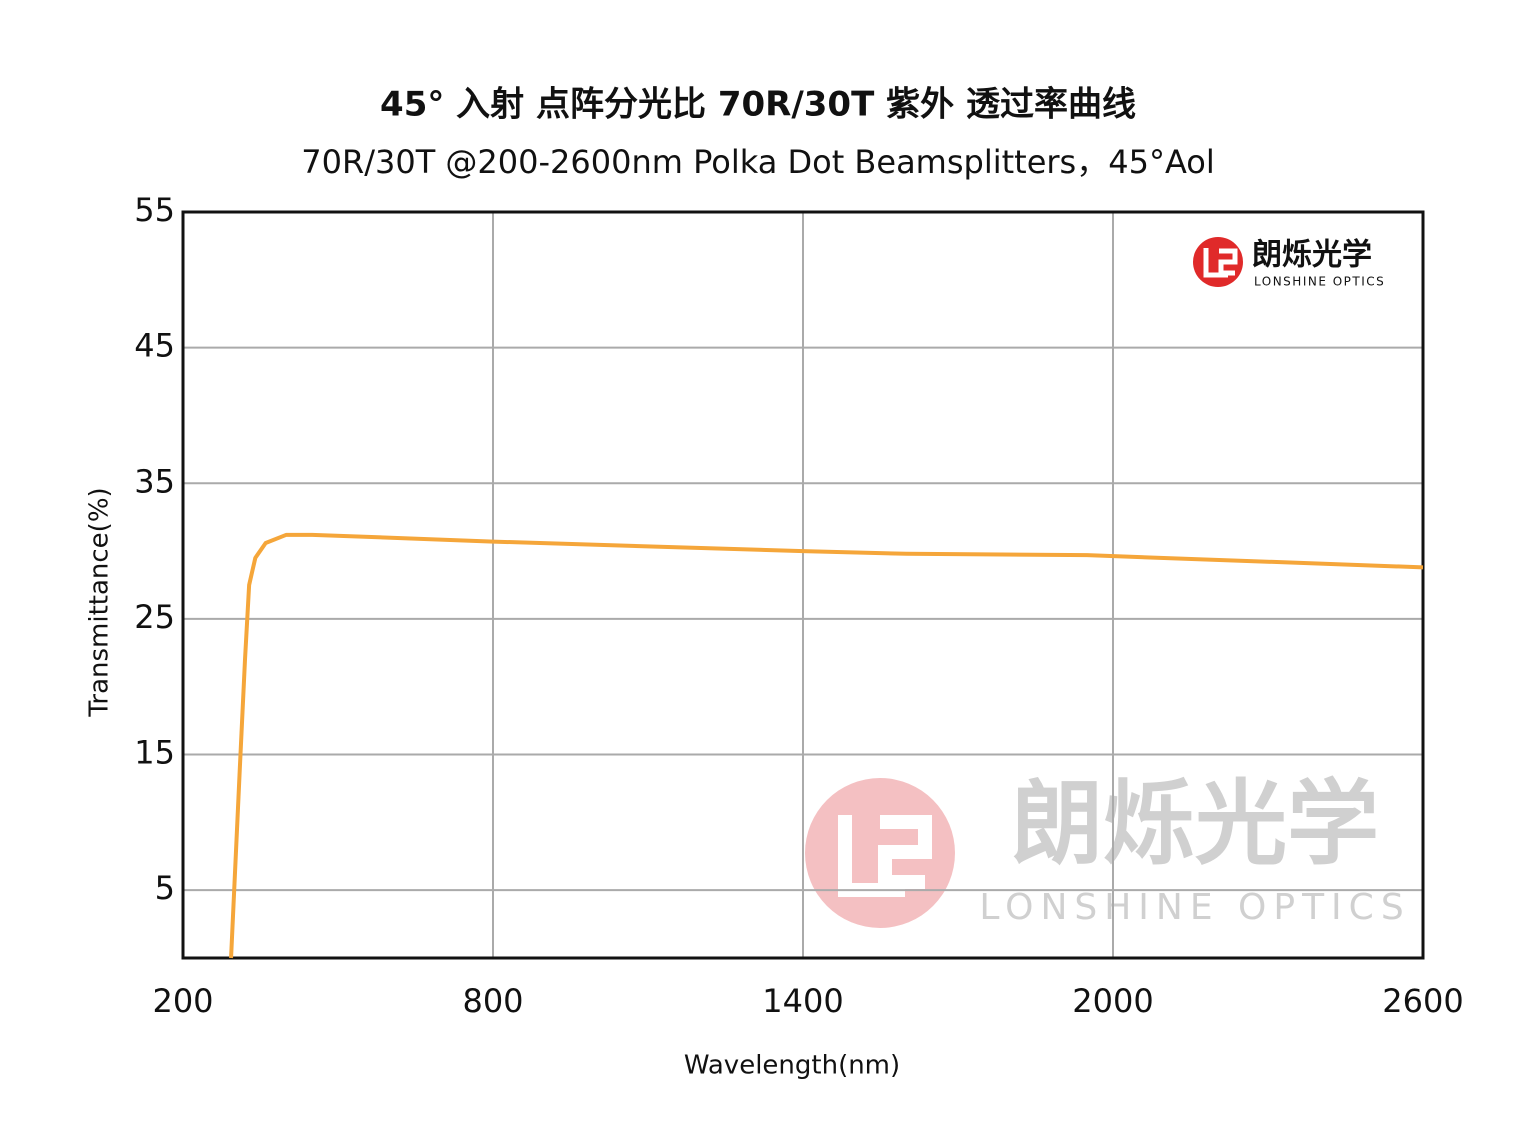 The width and height of the screenshot is (1516, 1122). I want to click on y-tick-label: 25, so click(154, 617).